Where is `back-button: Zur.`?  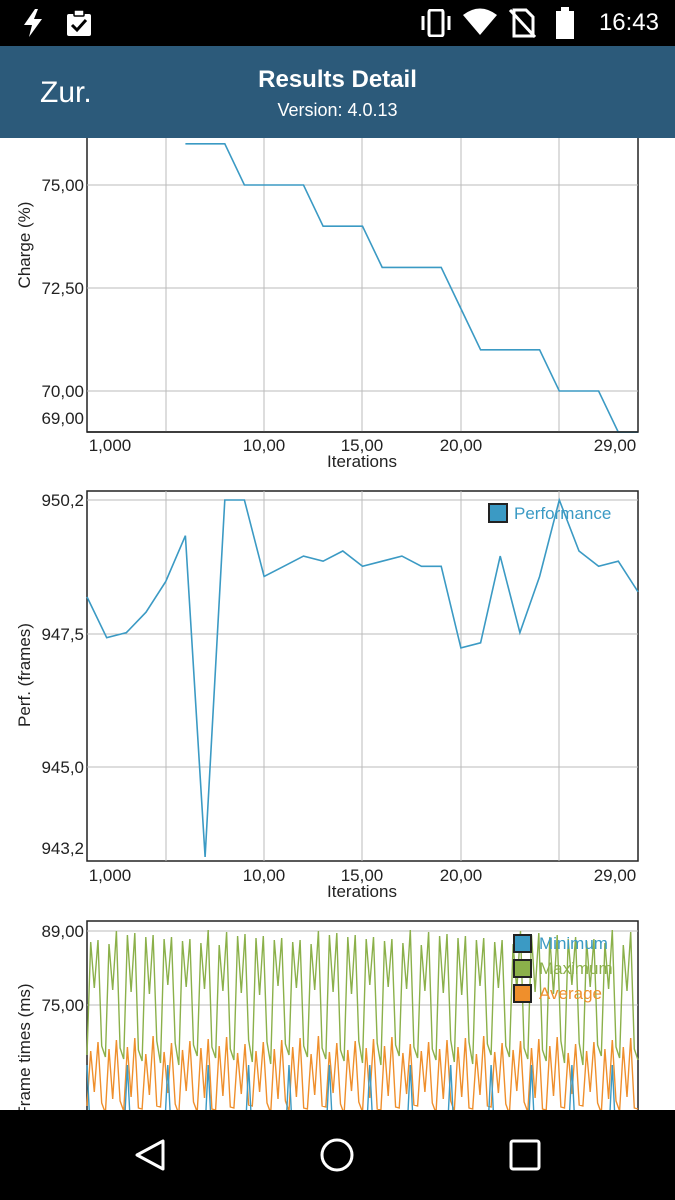
back-button: Zur. is located at coordinates (66, 92).